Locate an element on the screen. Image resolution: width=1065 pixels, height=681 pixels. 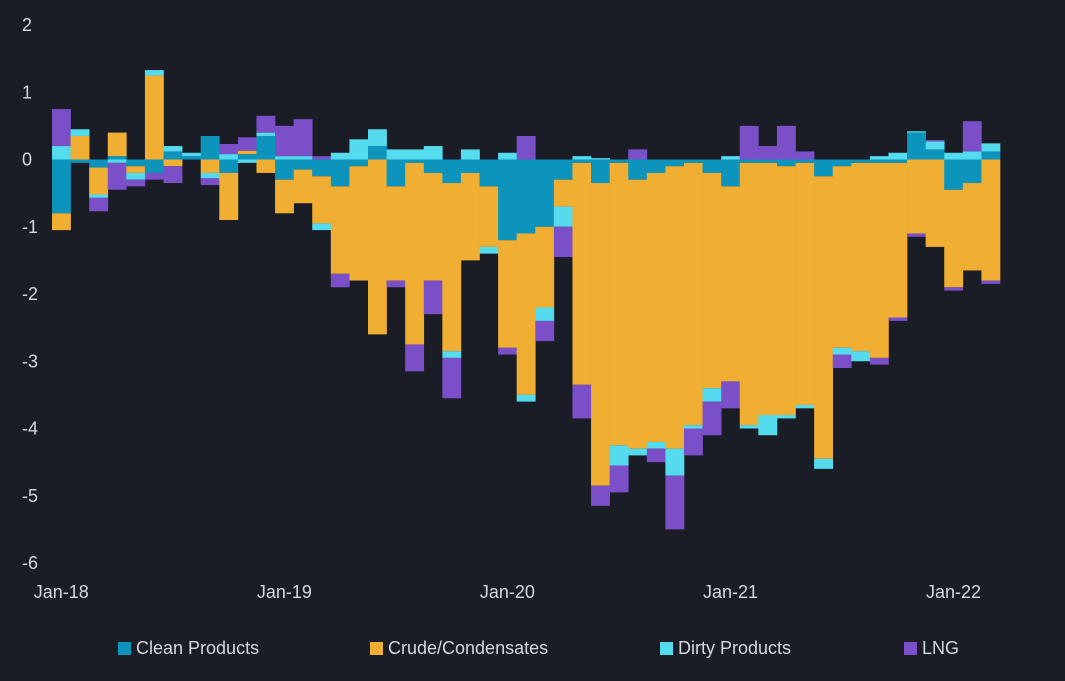
x-tick-label: Jan-22 is located at coordinates (953, 592).